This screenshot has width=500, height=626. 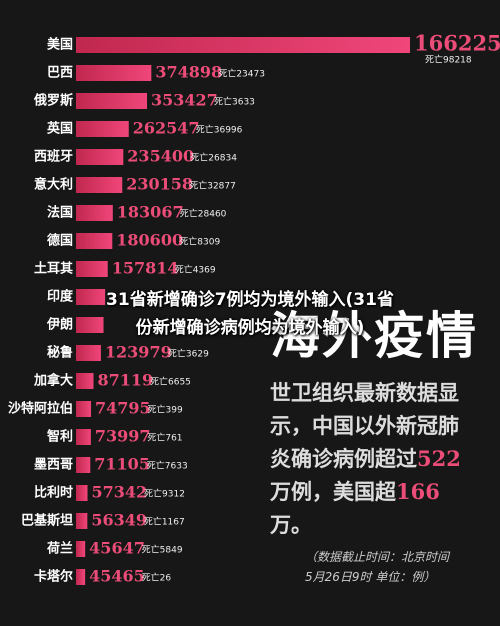 I want to click on death-label: 死亡4369, so click(x=195, y=270).